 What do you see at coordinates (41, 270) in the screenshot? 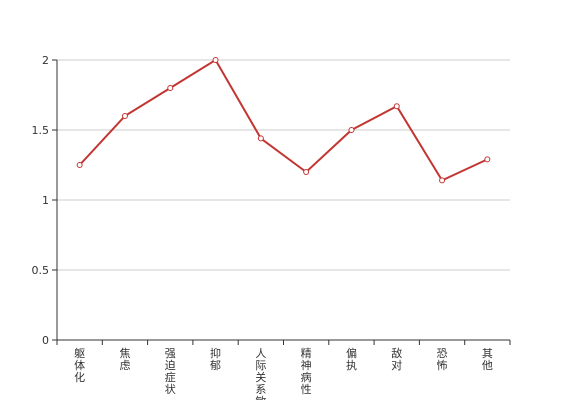
I see `y-tick-label: 0.5` at bounding box center [41, 270].